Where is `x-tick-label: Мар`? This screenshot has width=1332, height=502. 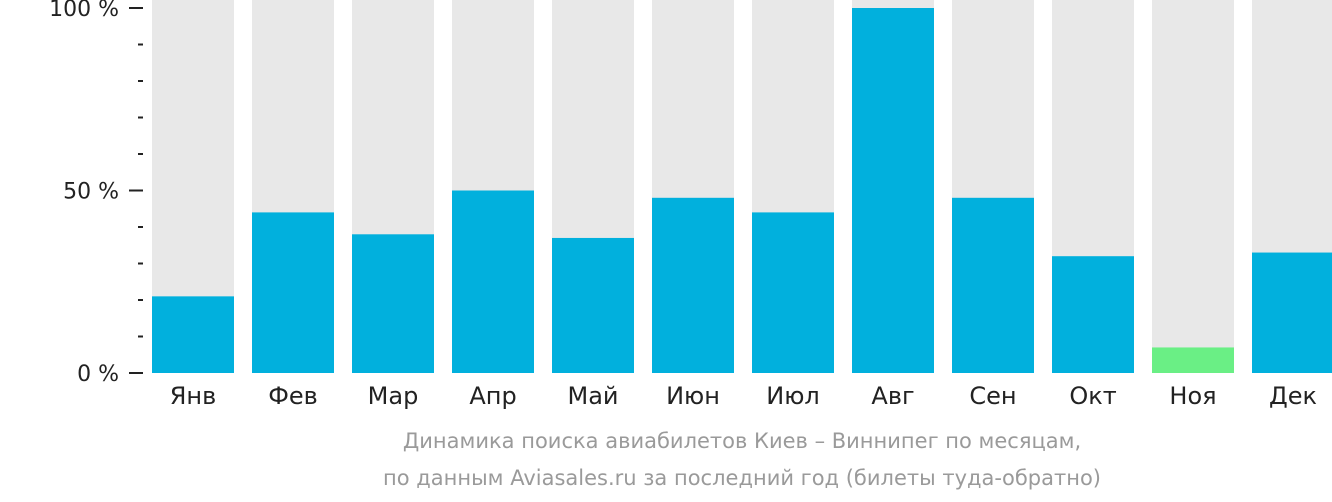 x-tick-label: Мар is located at coordinates (393, 396).